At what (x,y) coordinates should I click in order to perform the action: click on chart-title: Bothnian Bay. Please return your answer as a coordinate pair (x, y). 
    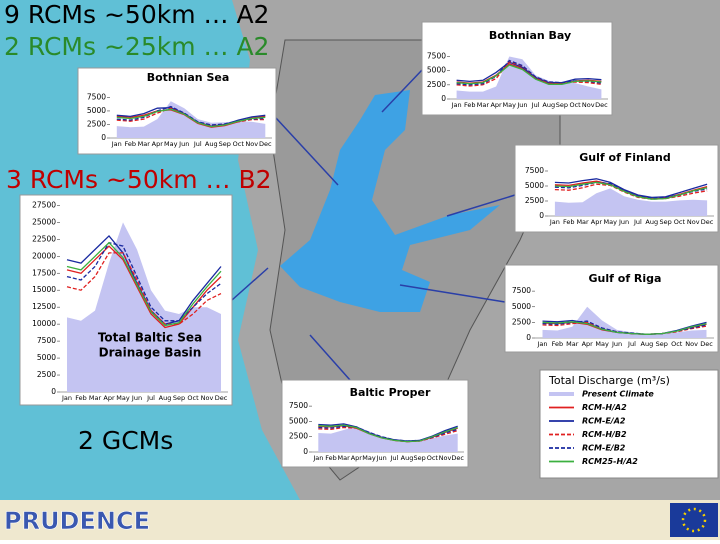
    Looking at the image, I should click on (530, 35).